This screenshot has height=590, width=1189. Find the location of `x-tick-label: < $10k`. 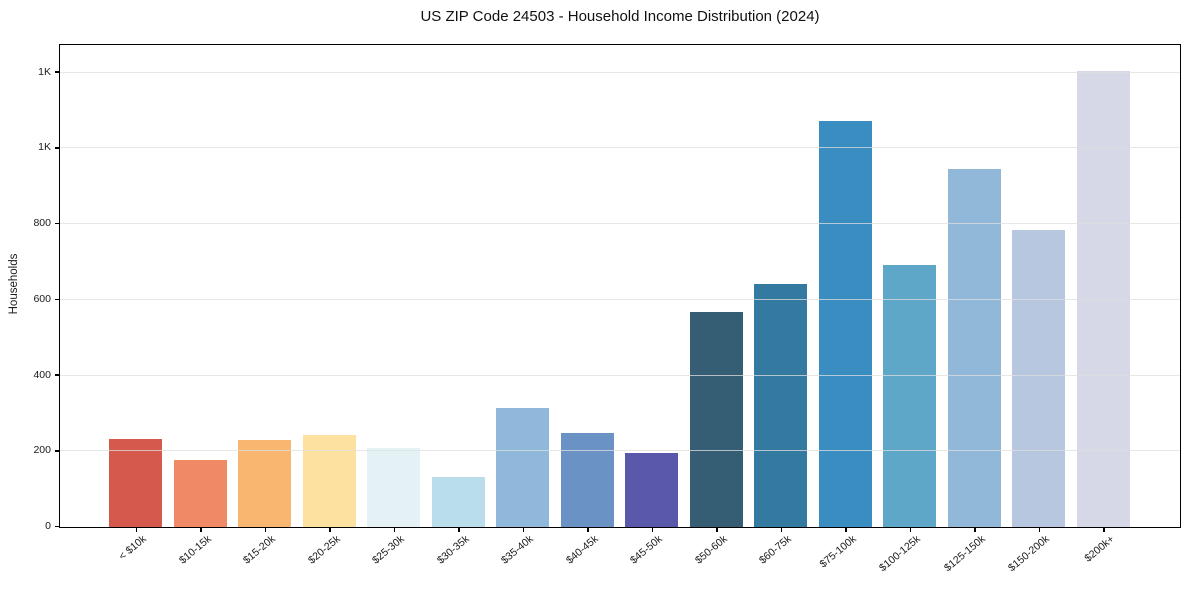

x-tick-label: < $10k is located at coordinates (132, 548).